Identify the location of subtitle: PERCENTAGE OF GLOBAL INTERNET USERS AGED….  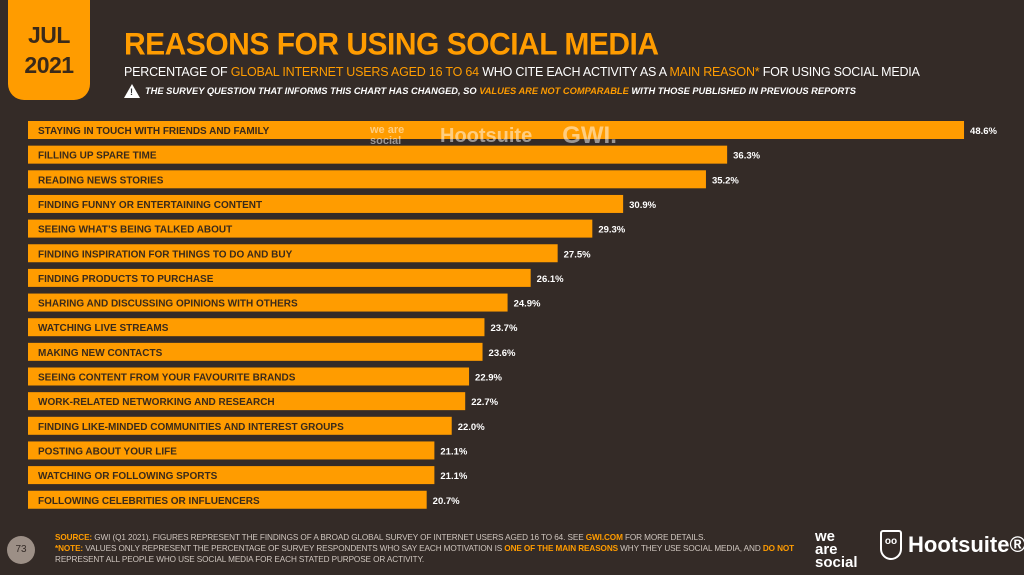
(522, 72).